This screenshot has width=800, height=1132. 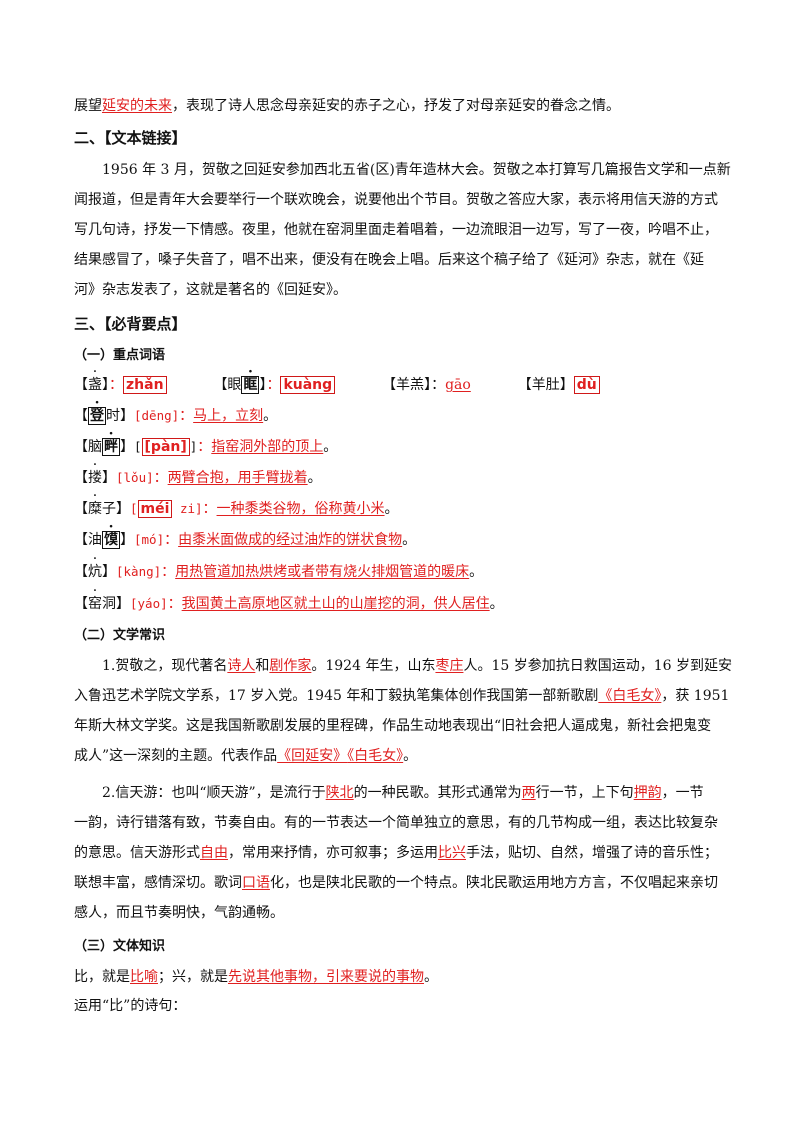 What do you see at coordinates (256, 883) in the screenshot?
I see `hl-kouyu: 口语` at bounding box center [256, 883].